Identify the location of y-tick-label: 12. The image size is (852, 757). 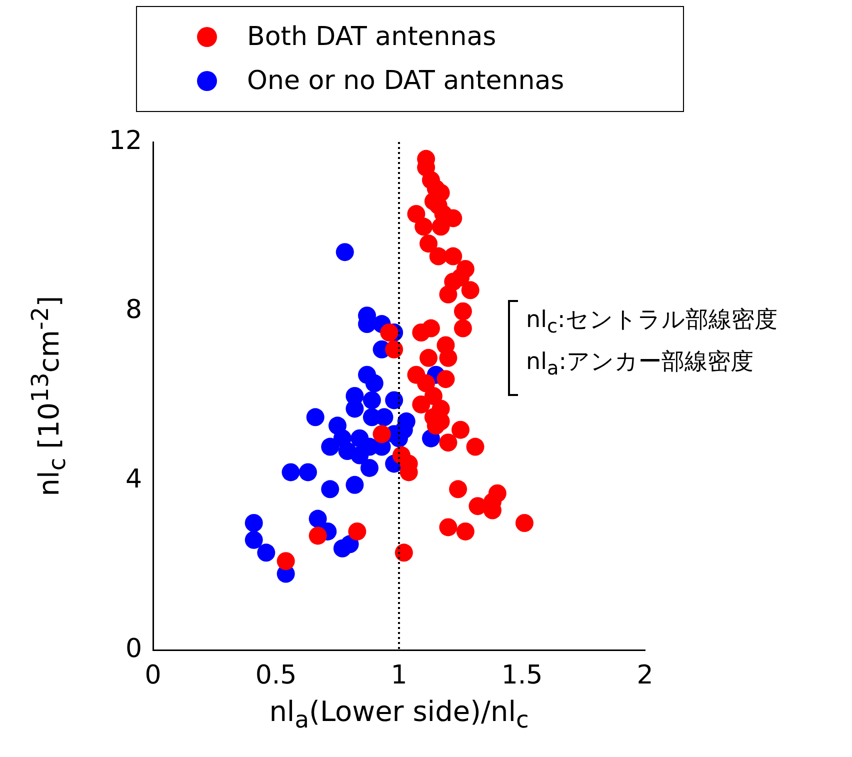
(125, 141).